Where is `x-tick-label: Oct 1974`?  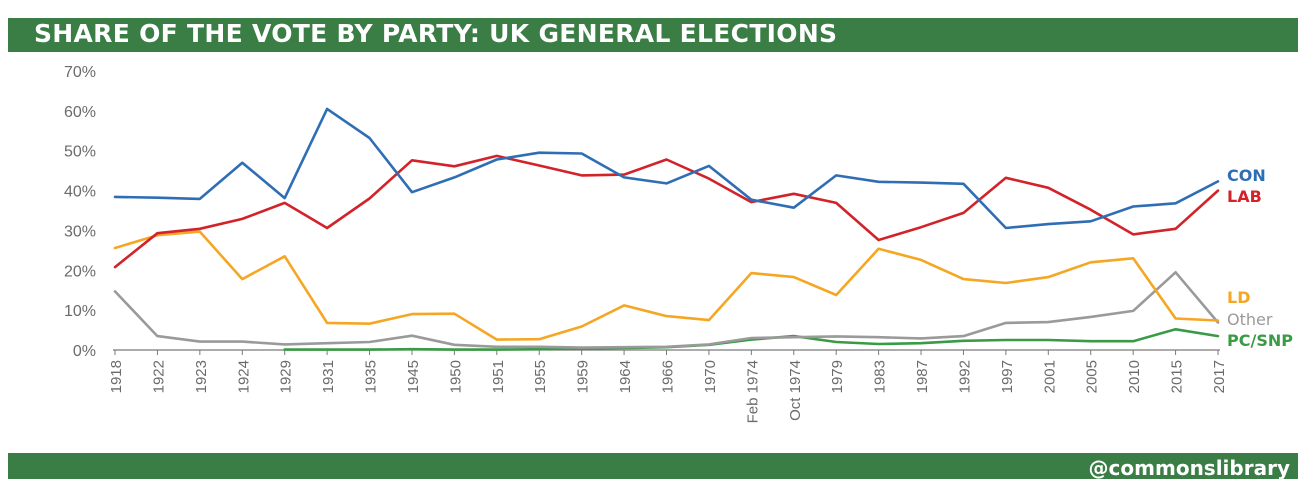 x-tick-label: Oct 1974 is located at coordinates (795, 390).